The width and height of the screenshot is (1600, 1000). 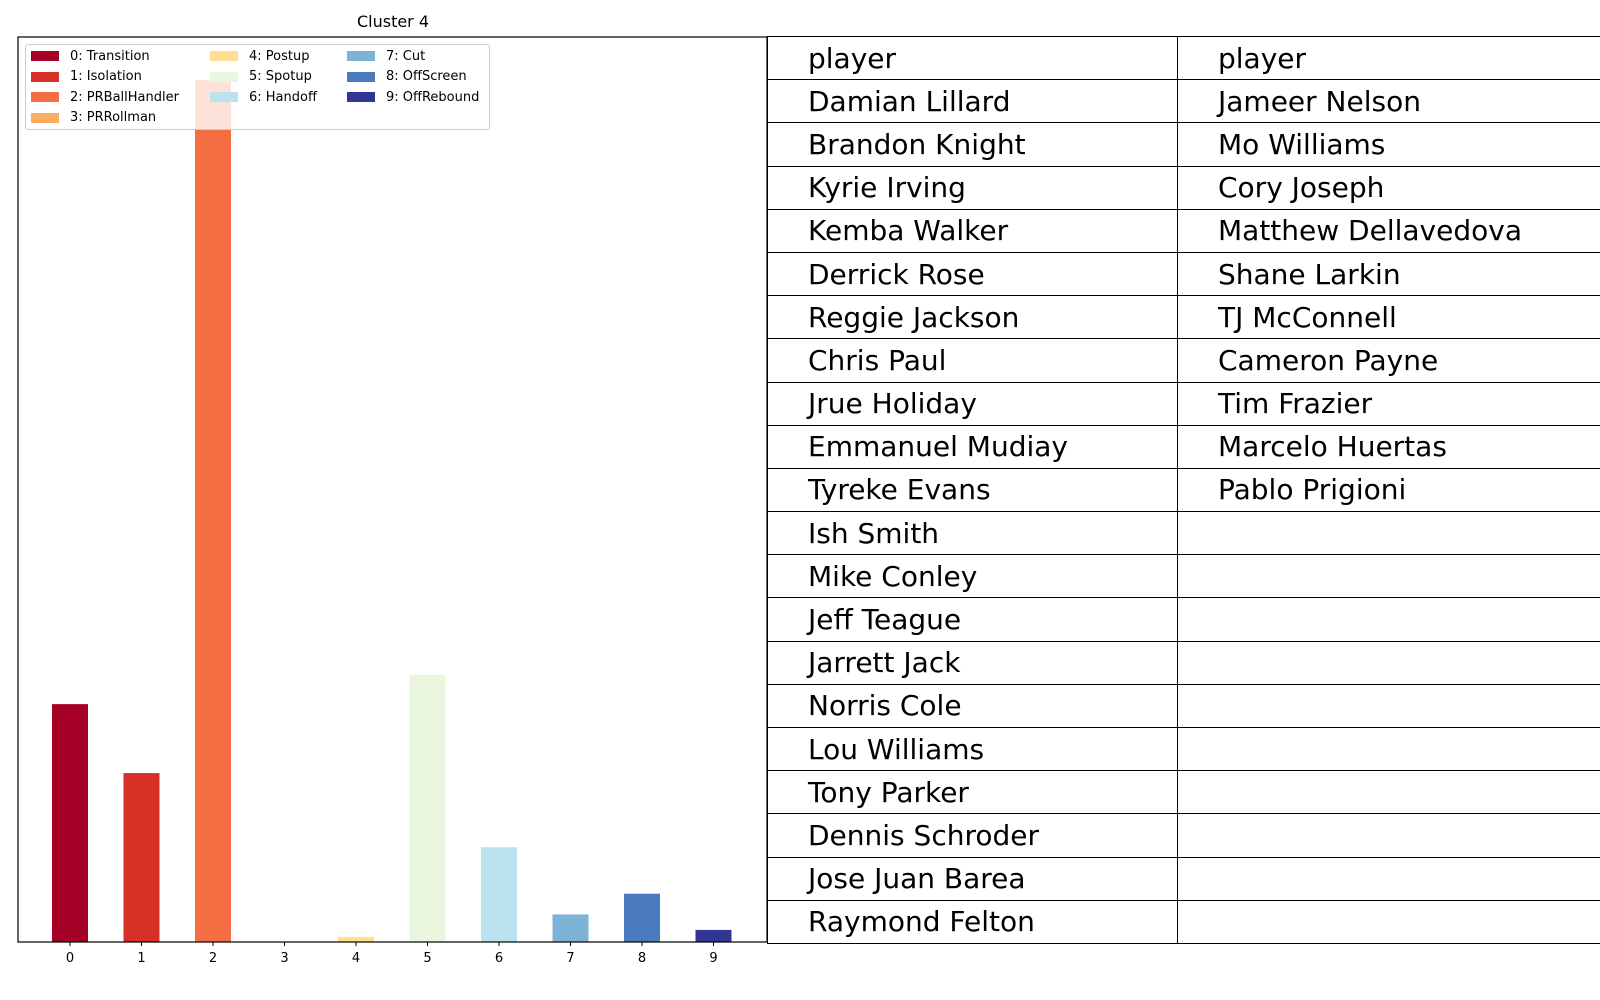 I want to click on table-cell: Shane Larkin, so click(x=1388, y=274).